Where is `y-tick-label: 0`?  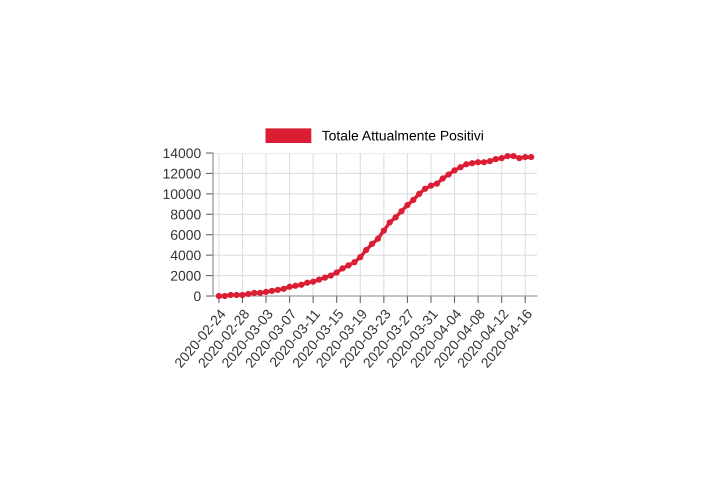
y-tick-label: 0 is located at coordinates (197, 296).